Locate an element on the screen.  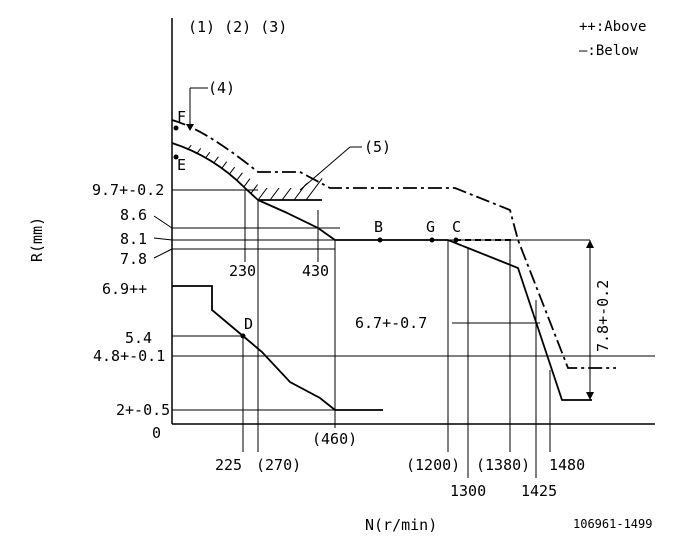
x-mark-270: (270) is located at coordinates (278, 465).